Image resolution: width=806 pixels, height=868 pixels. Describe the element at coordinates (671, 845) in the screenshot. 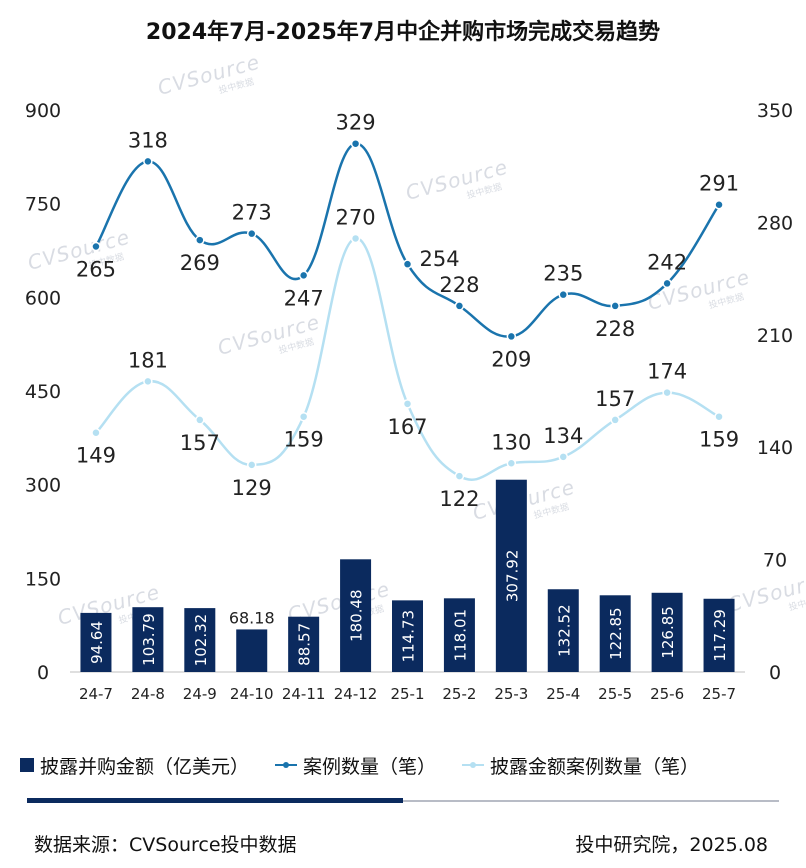

I see `footer-org-date: 投中研究院，2025.08` at that location.